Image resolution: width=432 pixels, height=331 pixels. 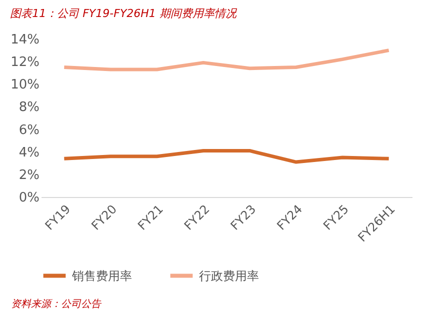 What do you see at coordinates (25, 85) in the screenshot?
I see `y-tick-label: 10%` at bounding box center [25, 85].